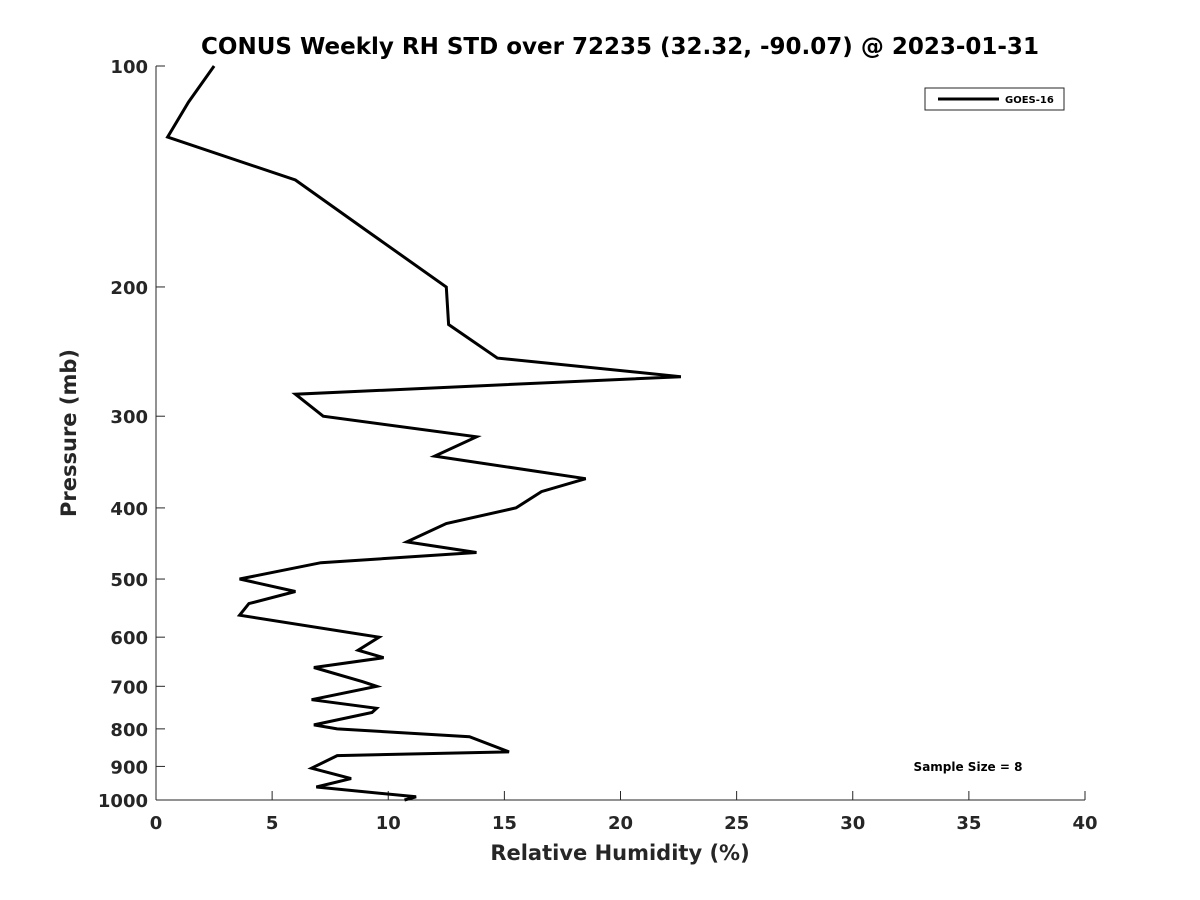 The height and width of the screenshot is (900, 1200). Describe the element at coordinates (388, 823) in the screenshot. I see `x-tick-label: 10` at that location.